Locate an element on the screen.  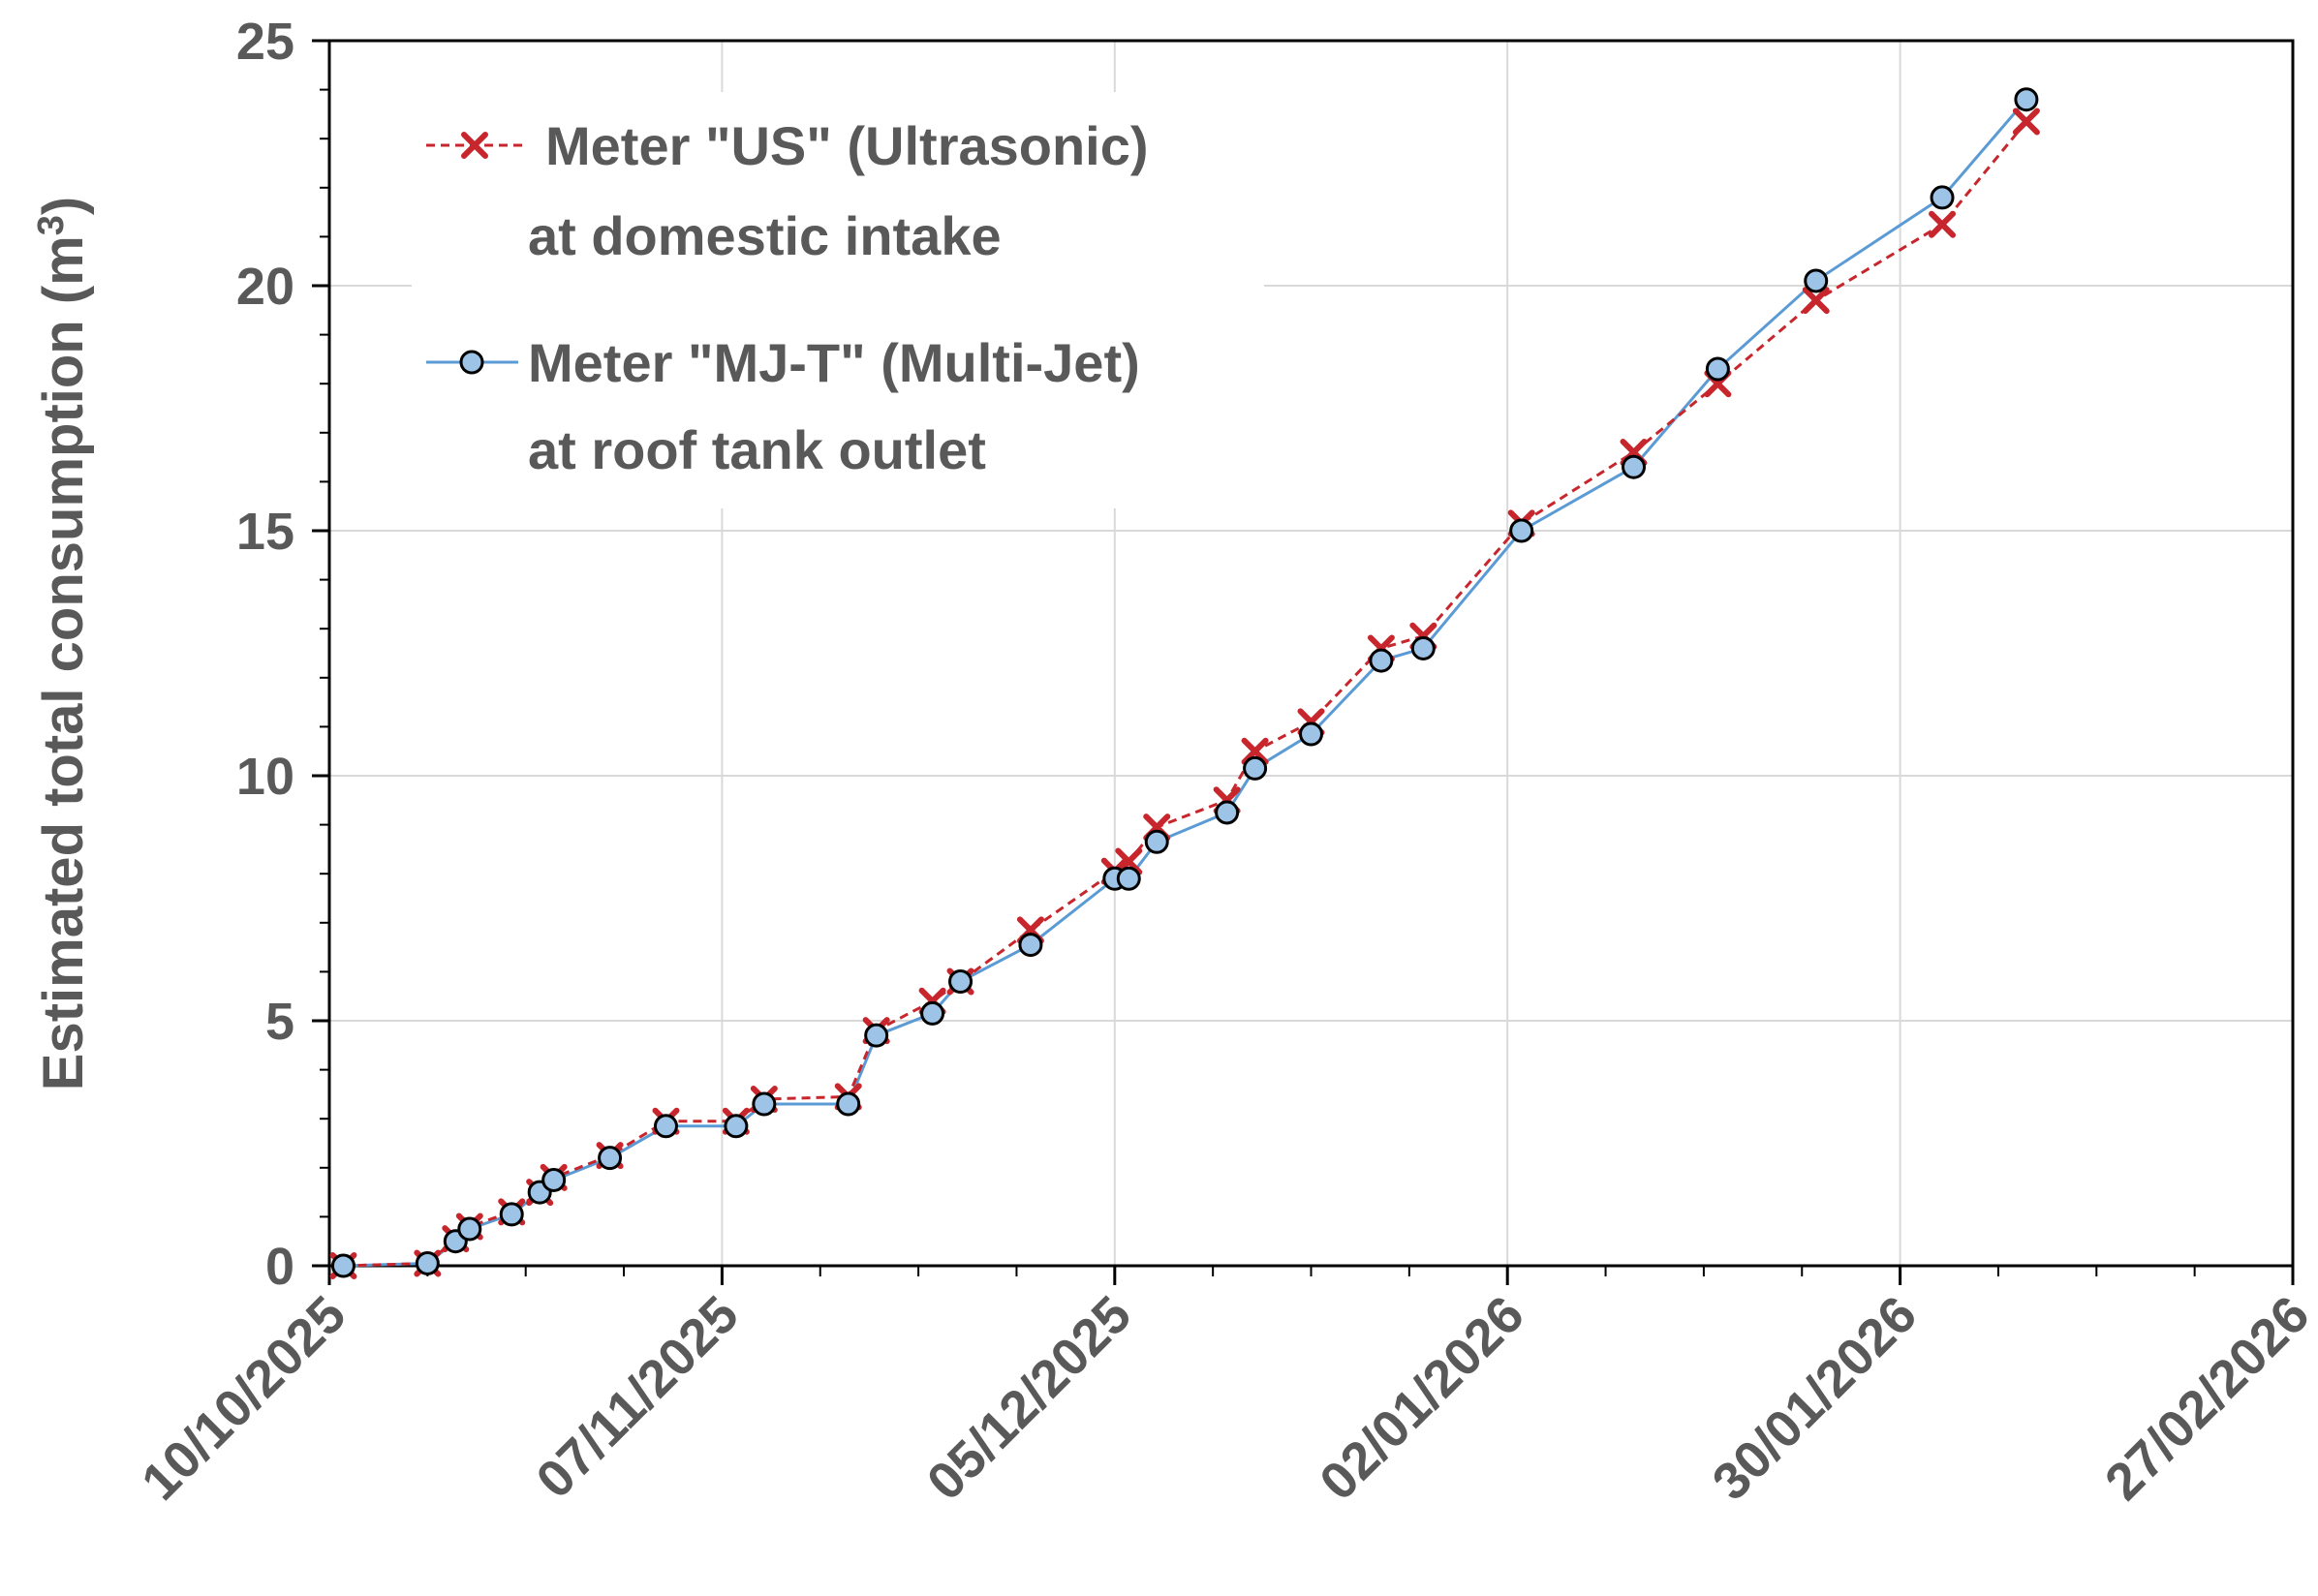
y-axis-title-main: Estimated total consumption (m is located at coordinates (63, 662).